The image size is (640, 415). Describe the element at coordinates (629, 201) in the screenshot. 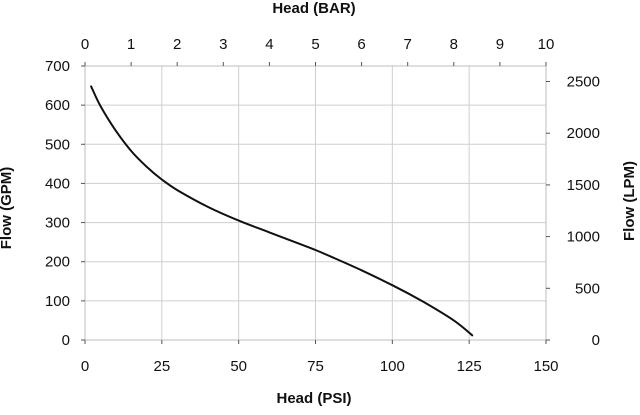

I see `y2-axis-title: Flow (LPM)` at that location.